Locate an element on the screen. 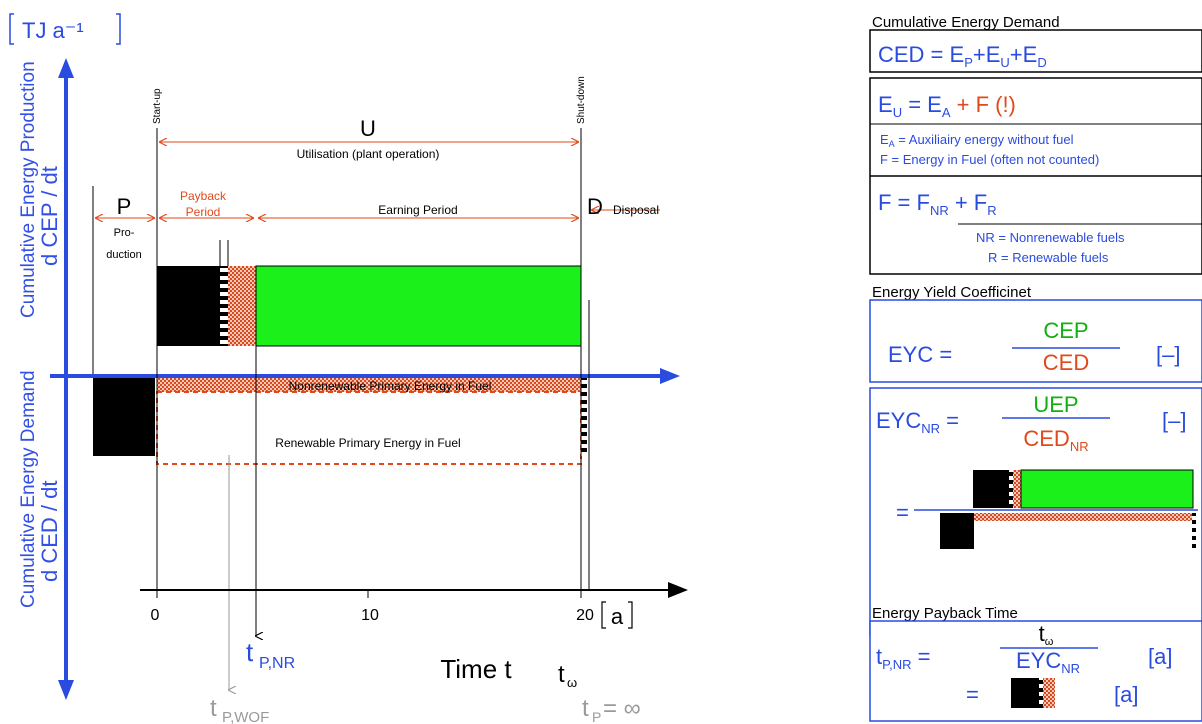 This screenshot has width=1202, height=724. earning-label: Earning Period is located at coordinates (417, 210).